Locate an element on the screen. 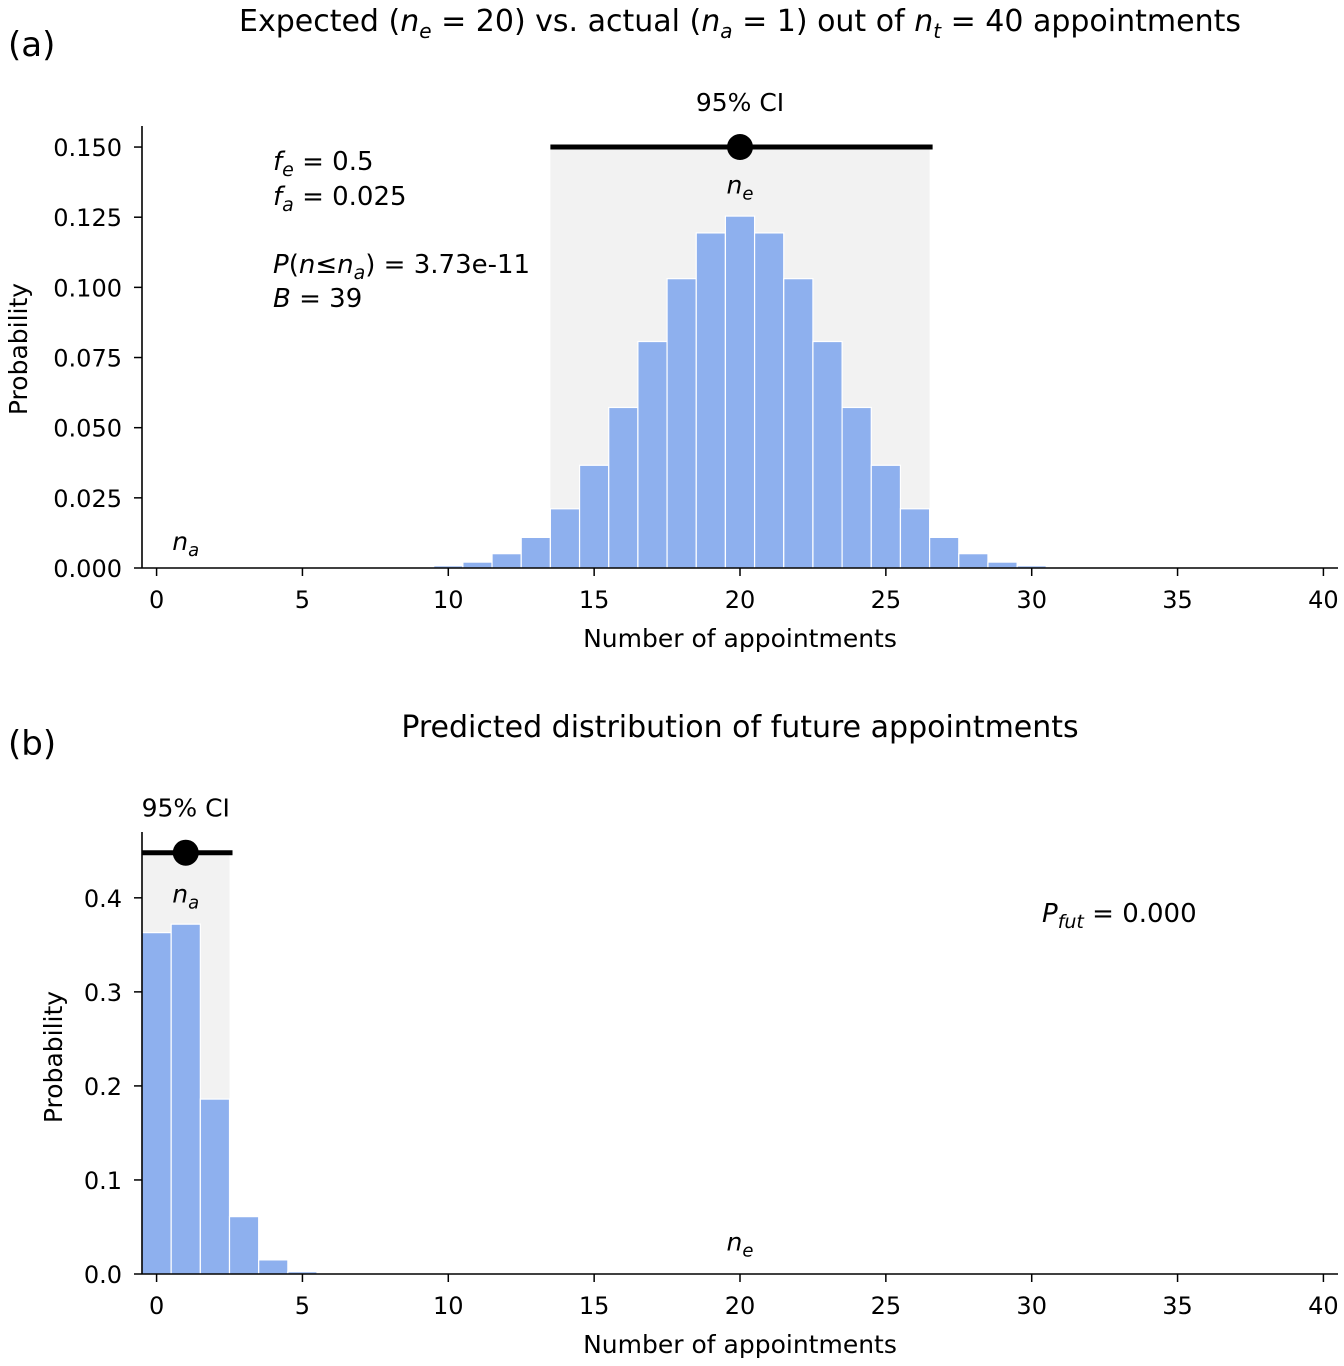  y-tick-label: 0.125 is located at coordinates (87, 218).